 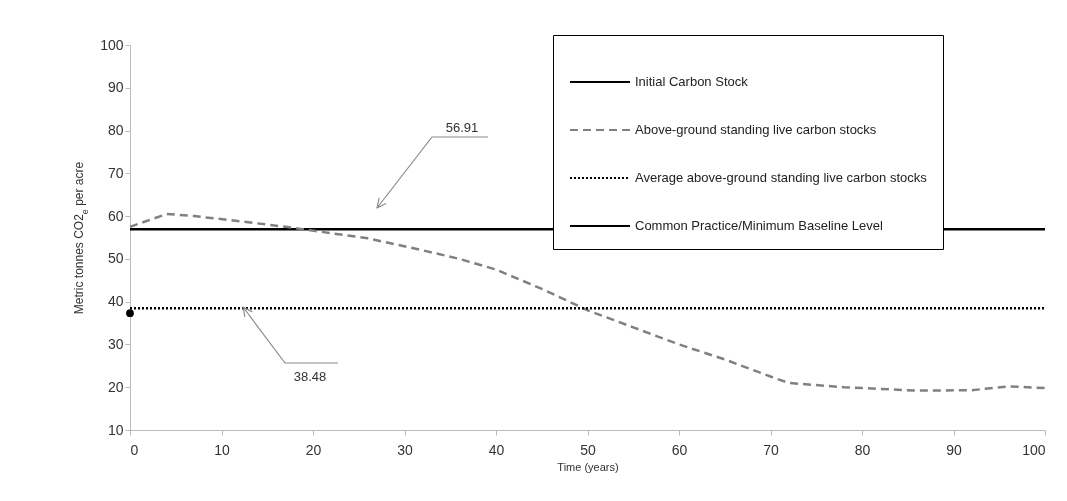 I want to click on y-tick-label: 100, so click(x=112, y=44).